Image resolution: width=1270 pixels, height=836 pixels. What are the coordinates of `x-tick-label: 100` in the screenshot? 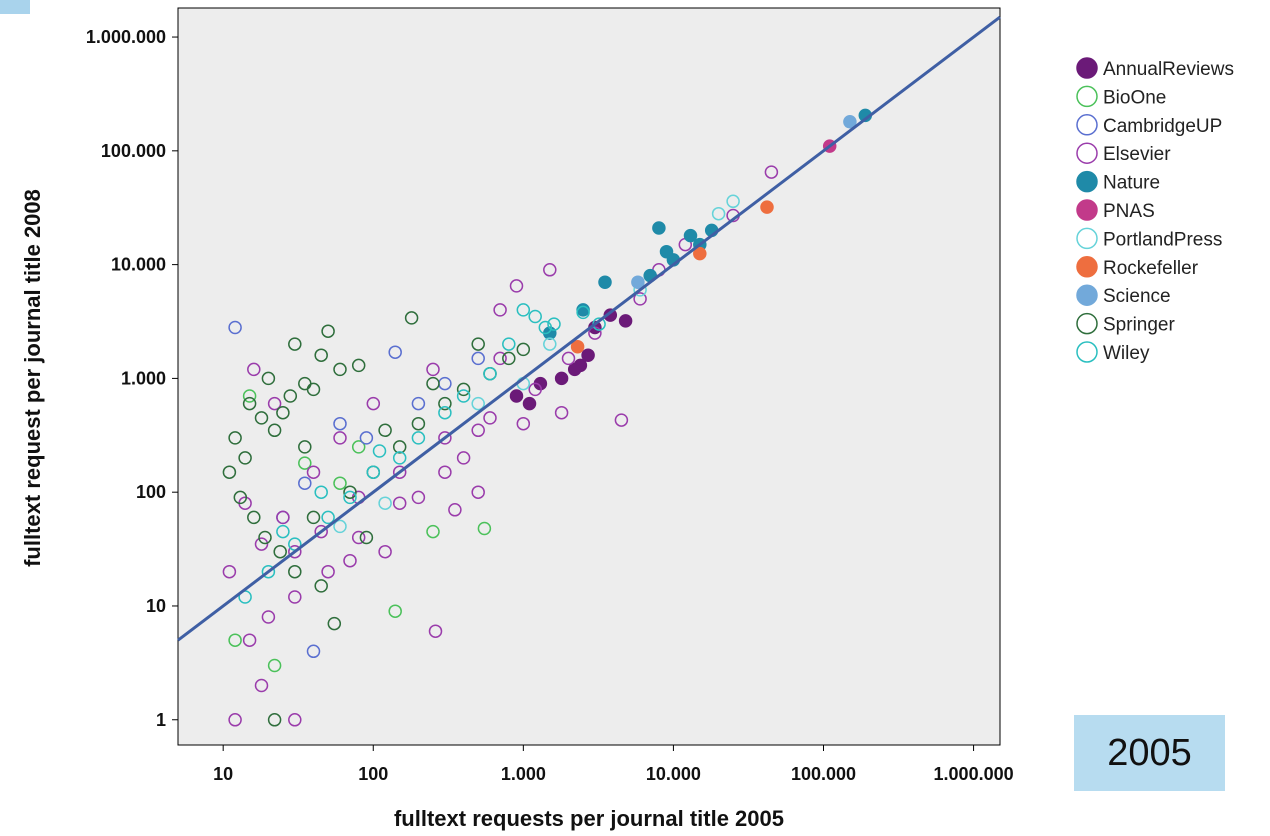 It's located at (373, 774).